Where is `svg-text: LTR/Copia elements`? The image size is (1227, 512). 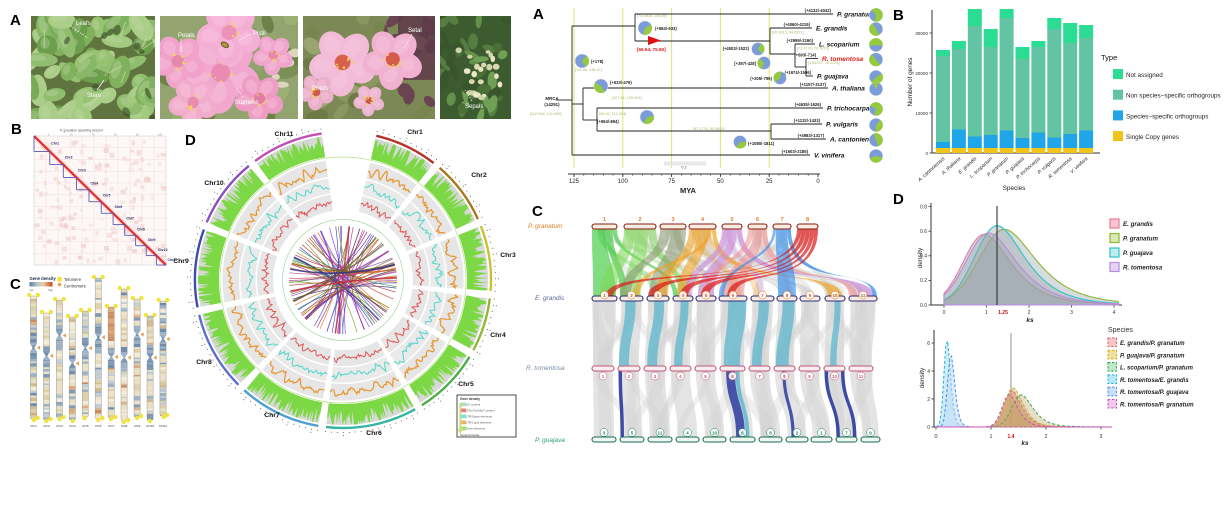 svg-text: LTR/Copia elements is located at coordinates (479, 423).